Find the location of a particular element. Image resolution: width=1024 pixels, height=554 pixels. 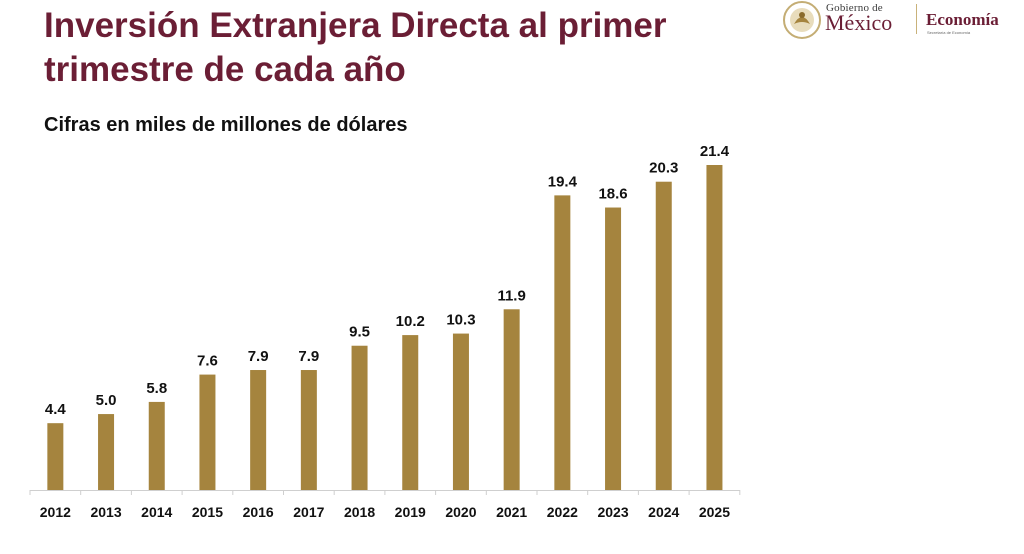

data-label-2016: 7.9 is located at coordinates (258, 356).